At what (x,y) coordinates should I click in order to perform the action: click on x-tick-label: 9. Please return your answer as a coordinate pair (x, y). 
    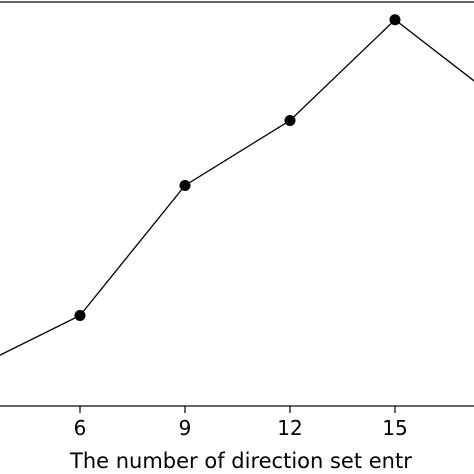
    Looking at the image, I should click on (185, 428).